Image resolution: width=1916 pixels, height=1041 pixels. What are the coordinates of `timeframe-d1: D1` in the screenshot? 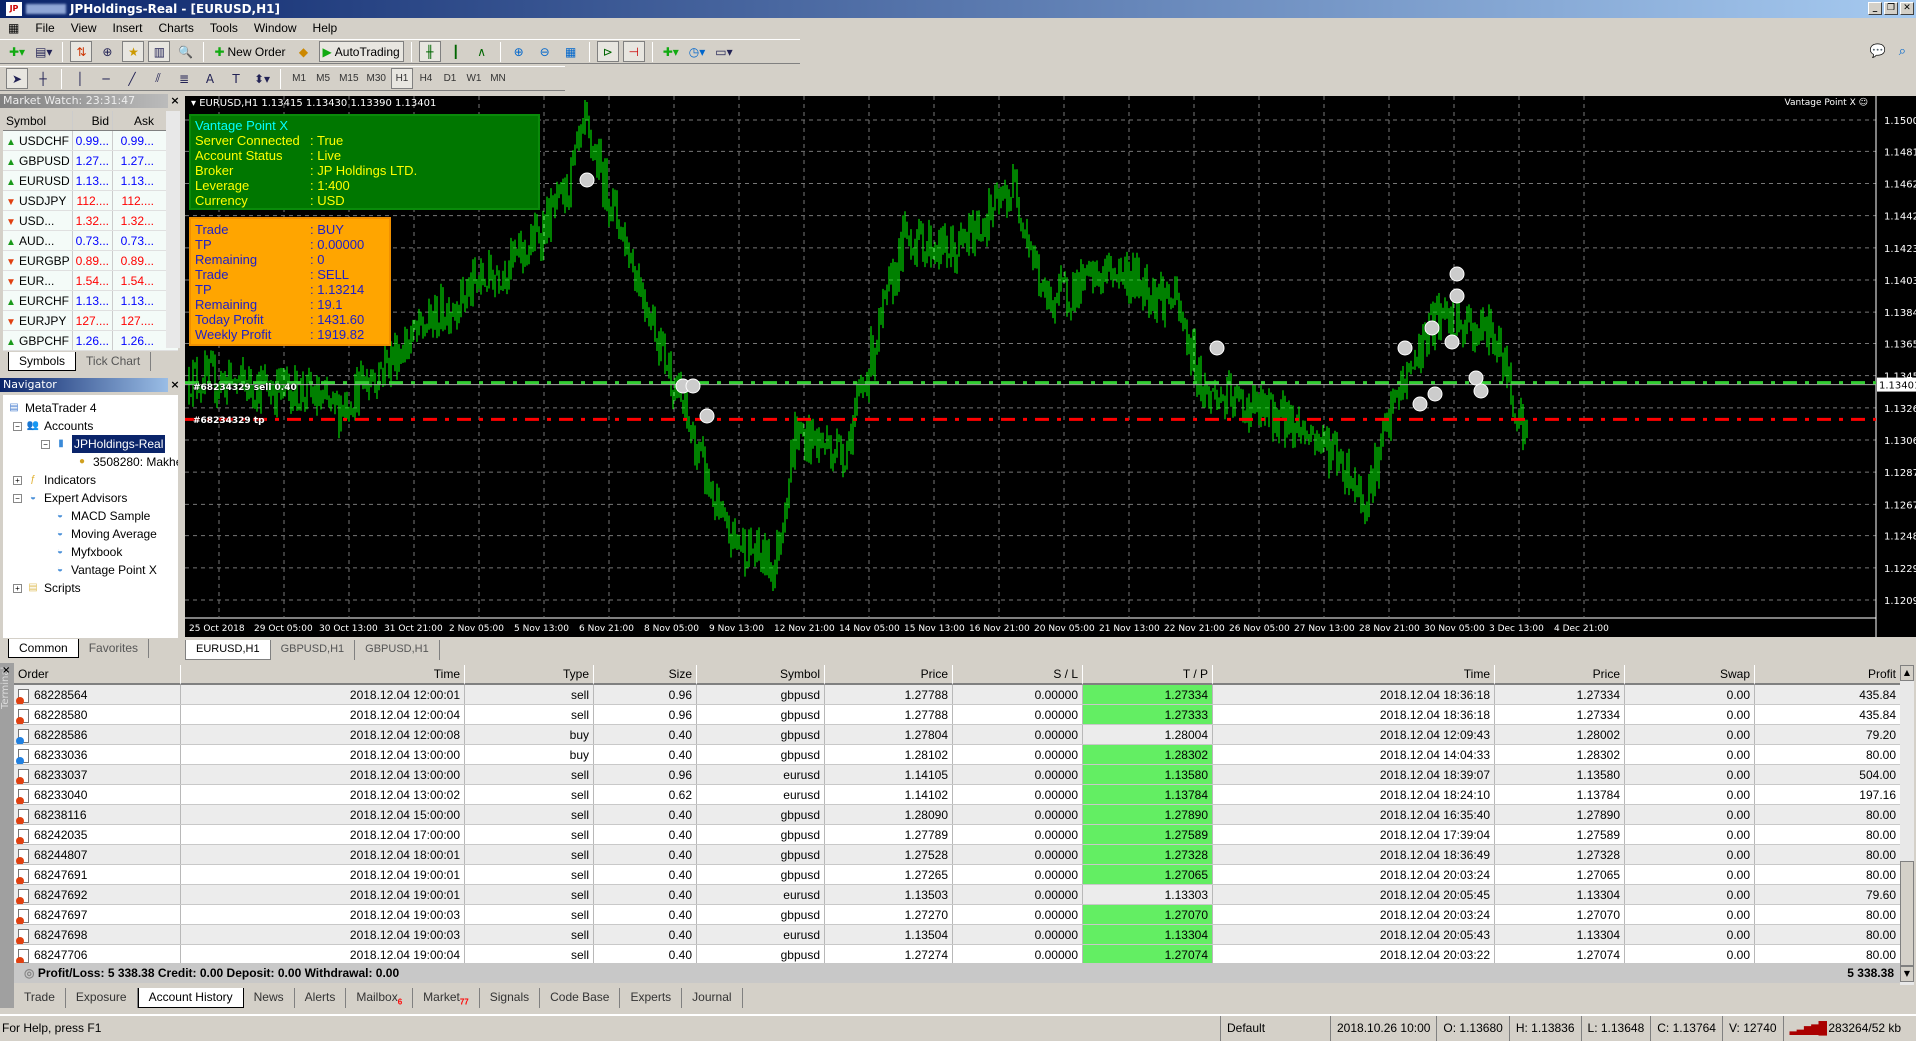 It's located at (450, 78).